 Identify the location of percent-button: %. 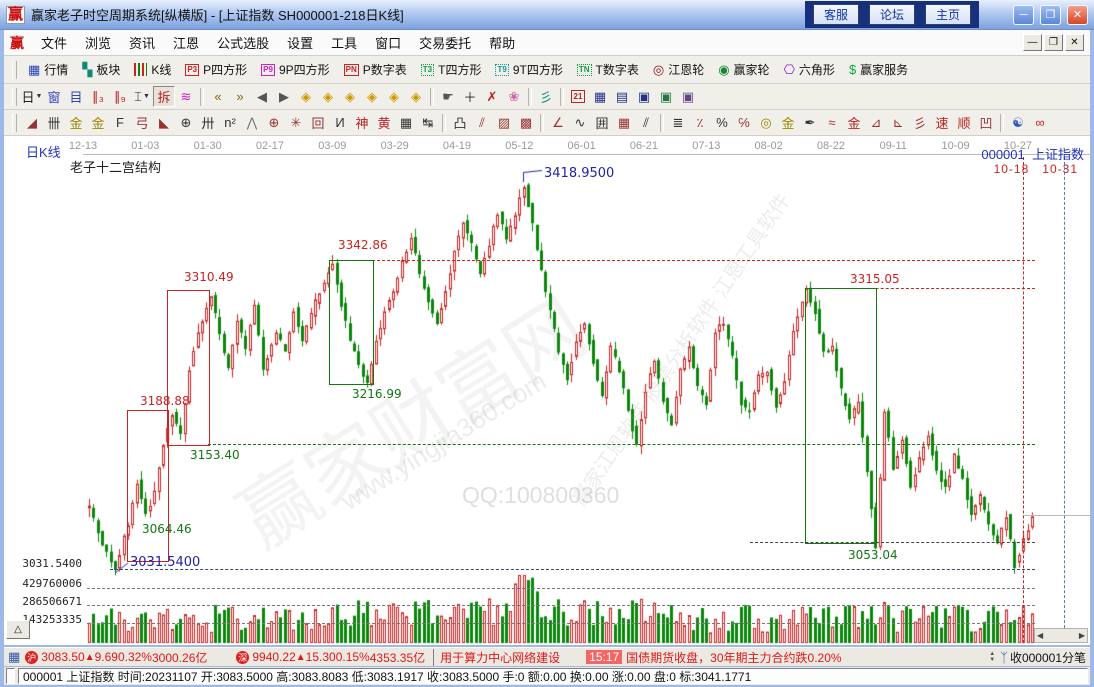
(722, 122).